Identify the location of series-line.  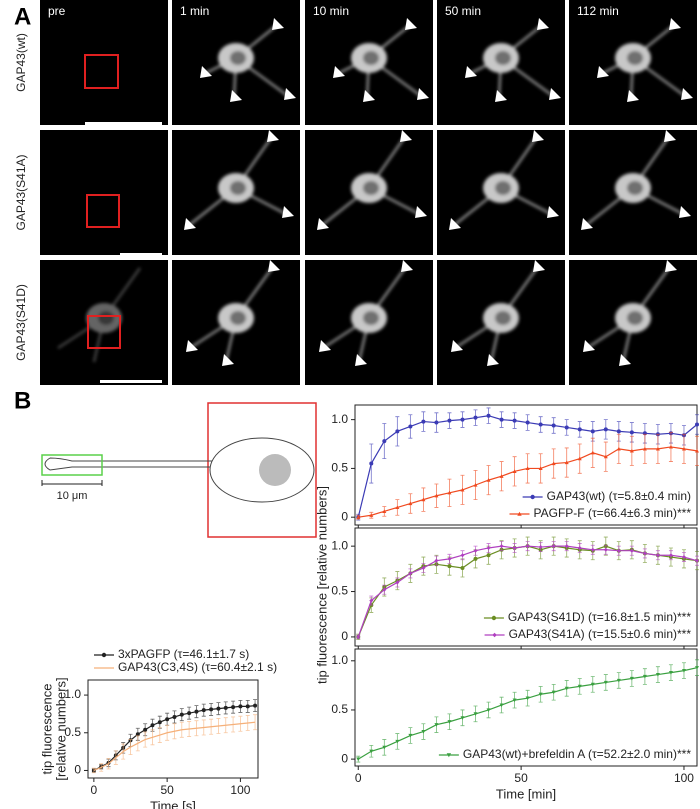
(174, 746).